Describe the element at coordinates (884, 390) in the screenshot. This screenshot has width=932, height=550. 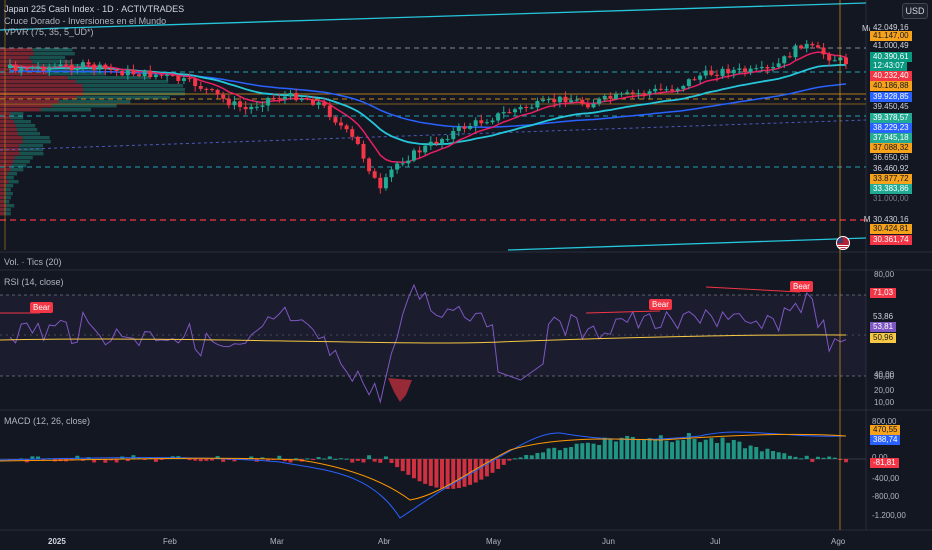
I see `rsi-axis-label: 20,00` at that location.